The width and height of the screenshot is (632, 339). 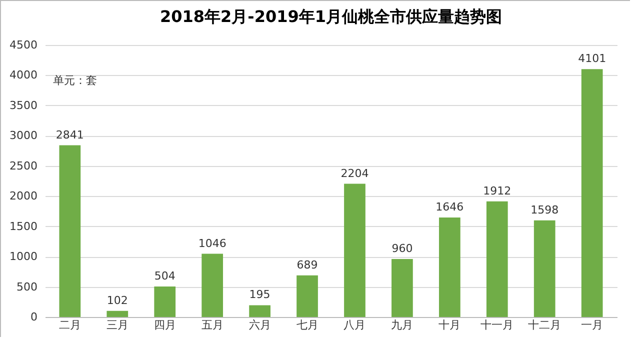 I want to click on y-tick-label: 3000, so click(x=24, y=135).